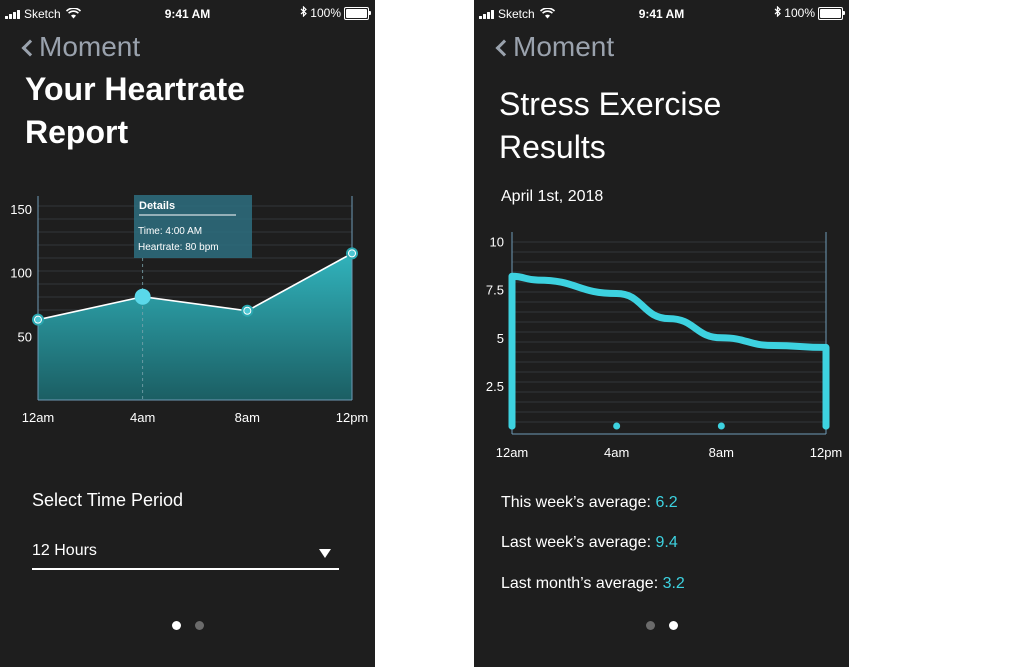 This screenshot has width=1024, height=667. Describe the element at coordinates (497, 242) in the screenshot. I see `y-tick-label: 10` at that location.